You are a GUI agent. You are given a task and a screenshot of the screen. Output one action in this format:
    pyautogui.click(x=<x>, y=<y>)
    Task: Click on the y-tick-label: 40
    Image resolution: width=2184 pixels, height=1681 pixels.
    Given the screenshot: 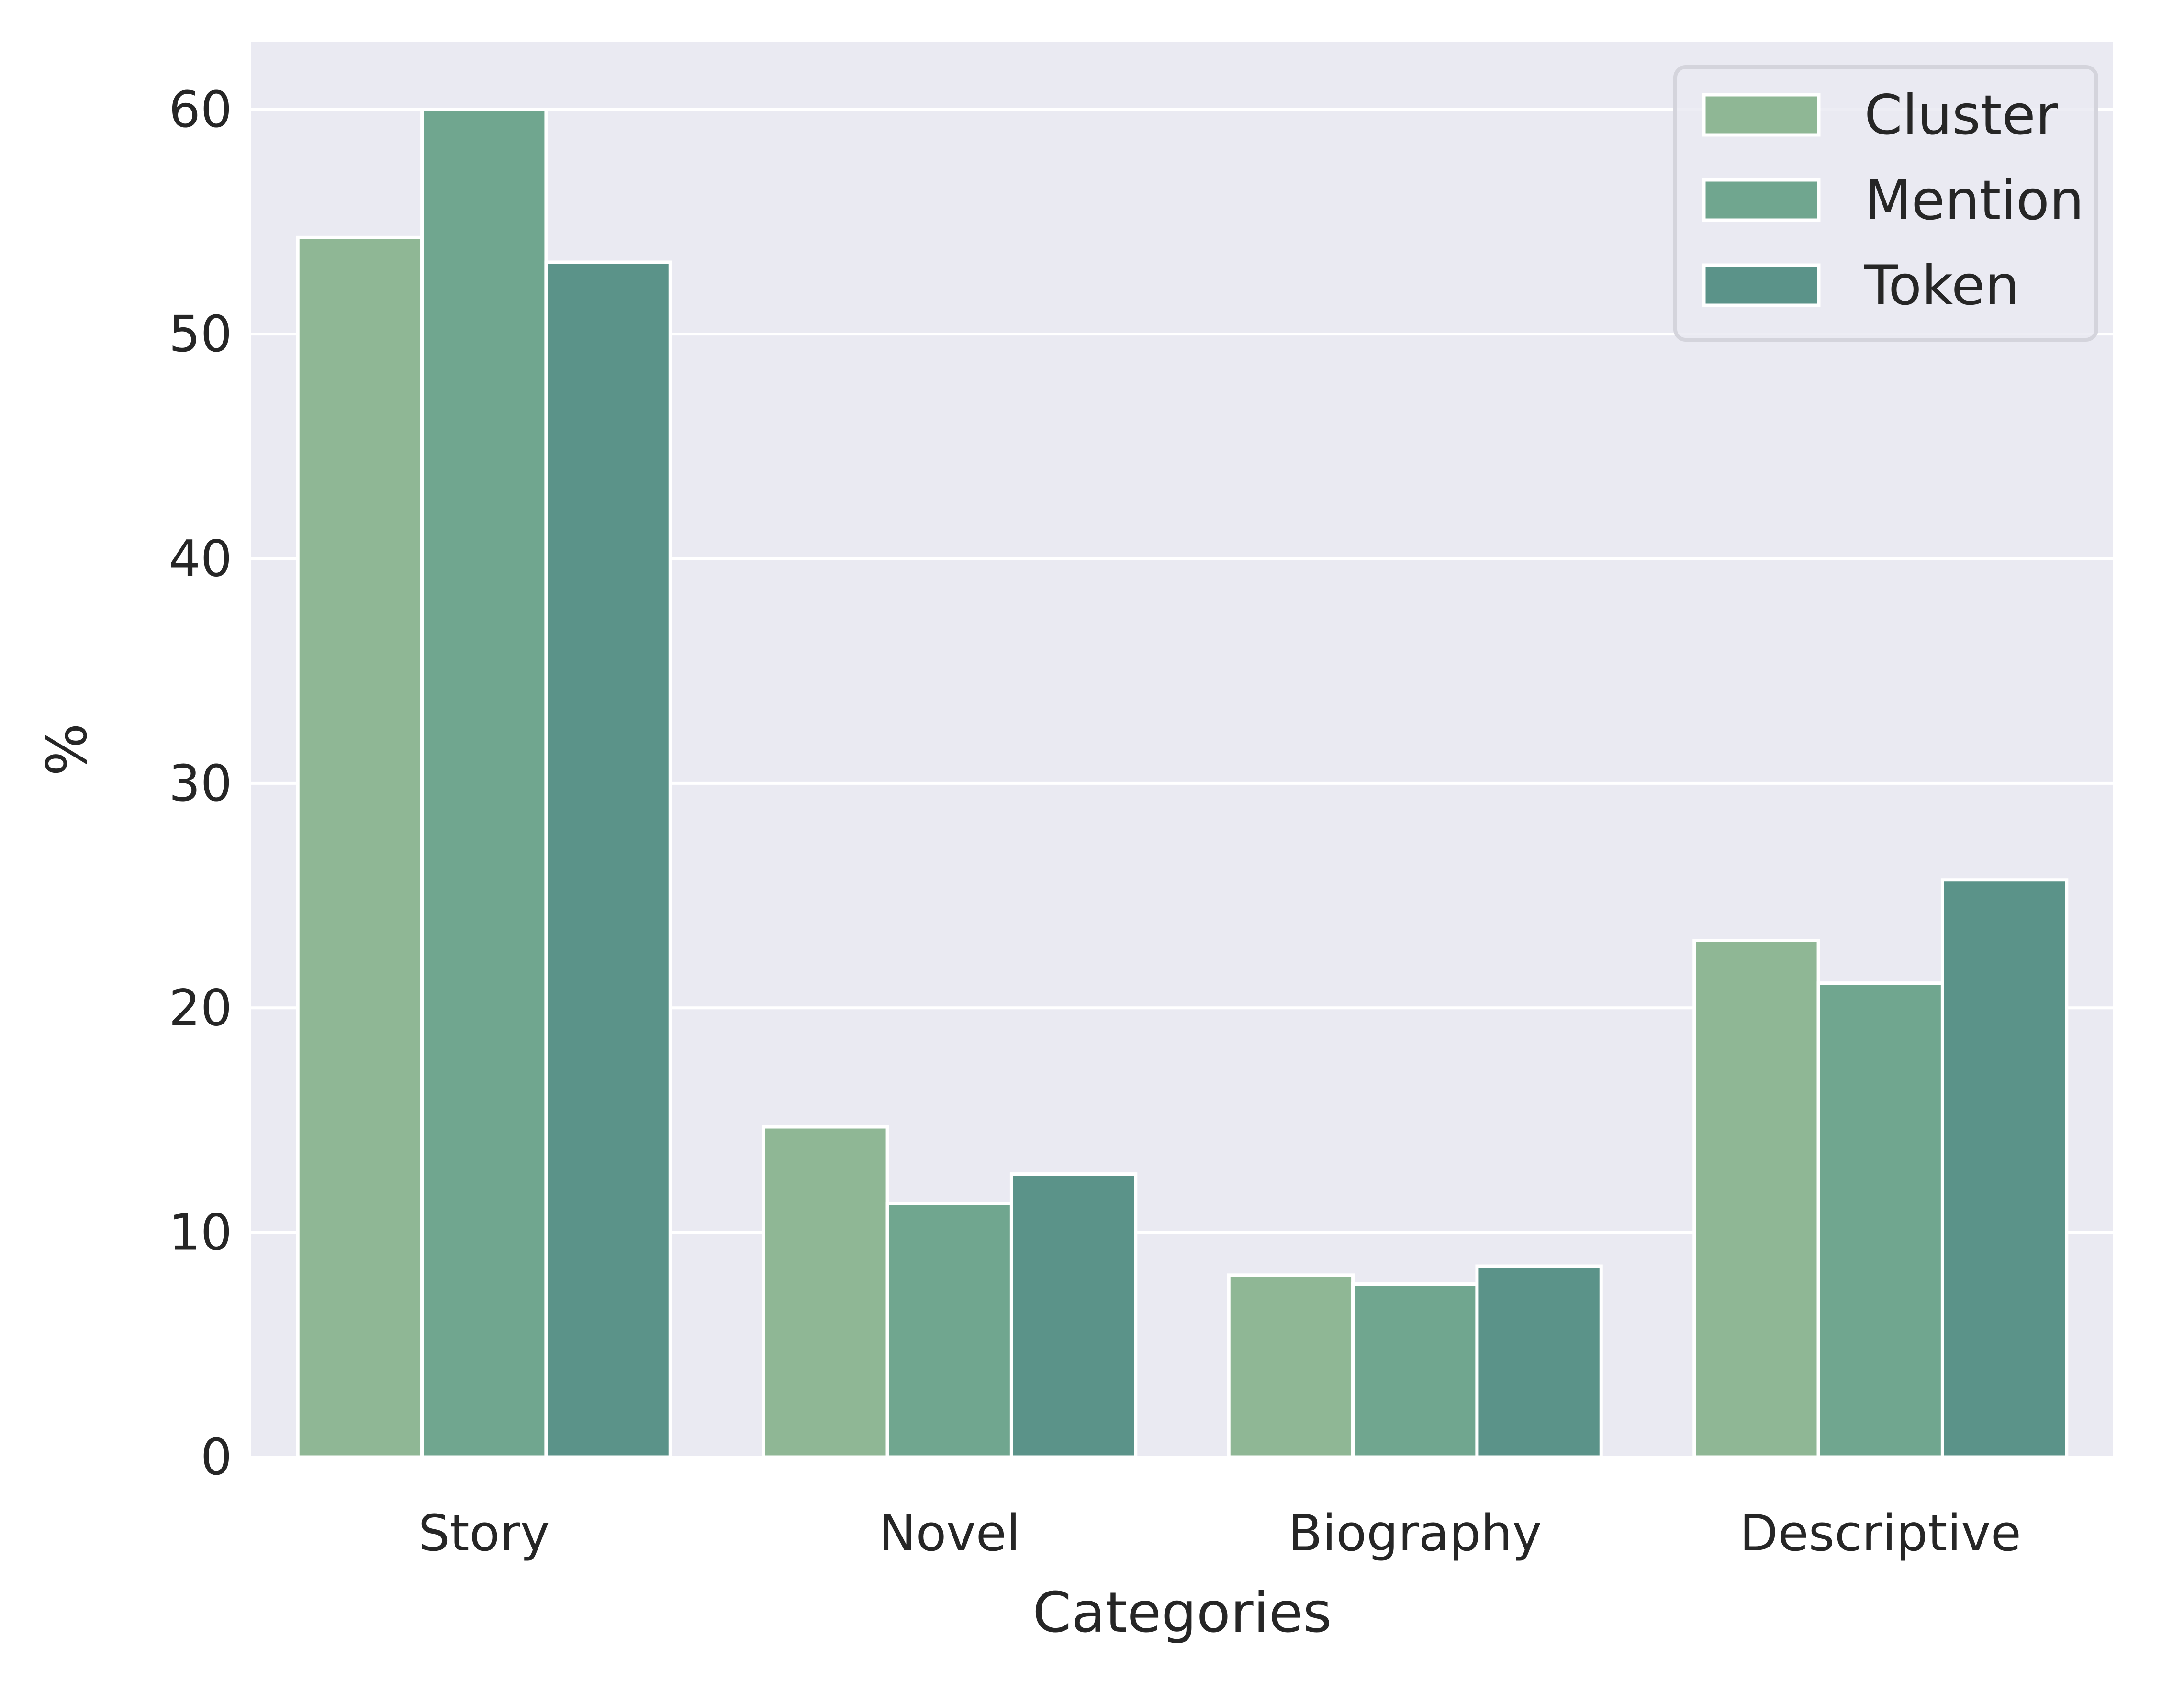 What is the action you would take?
    pyautogui.click(x=200, y=559)
    